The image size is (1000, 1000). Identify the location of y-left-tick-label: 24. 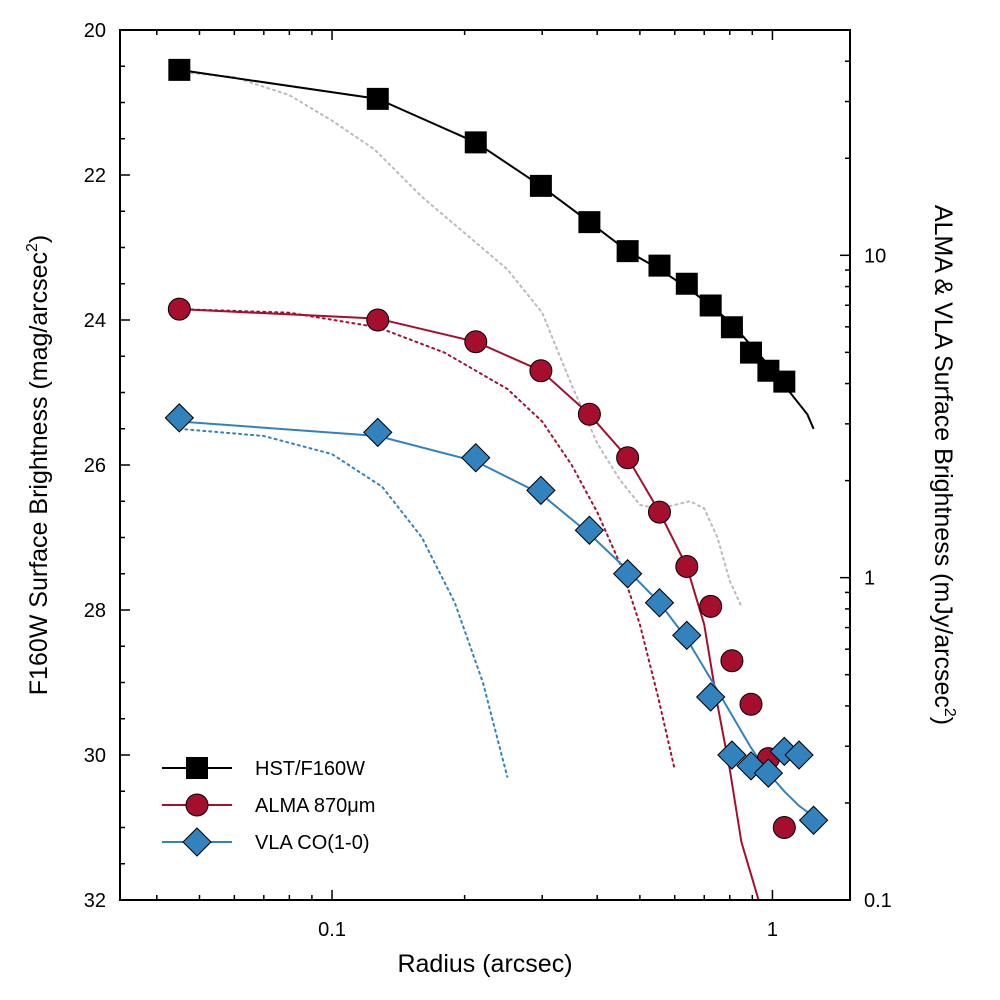
(95, 321).